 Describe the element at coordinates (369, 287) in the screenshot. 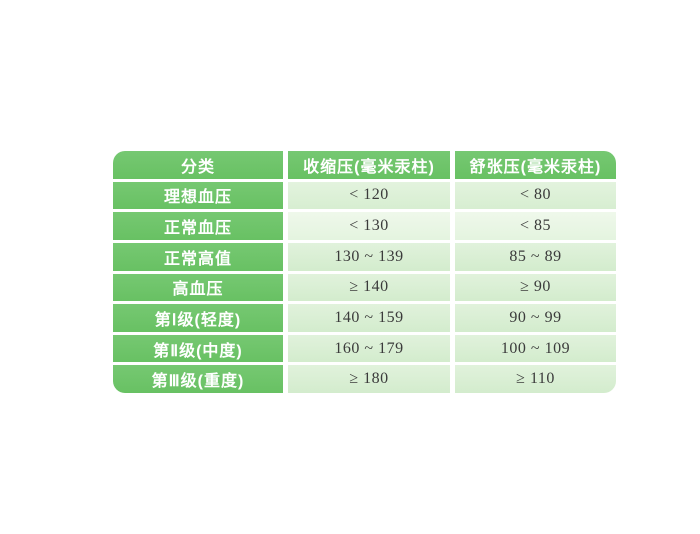

I see `systolic-value-cell: ≥ 140` at that location.